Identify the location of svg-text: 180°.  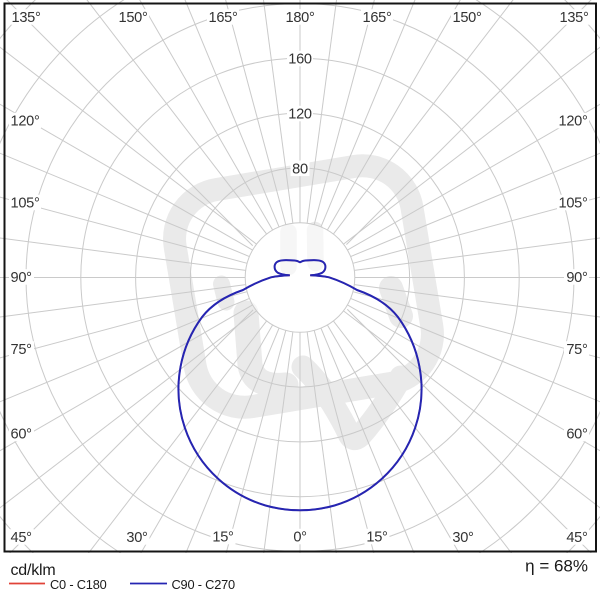
(300, 18).